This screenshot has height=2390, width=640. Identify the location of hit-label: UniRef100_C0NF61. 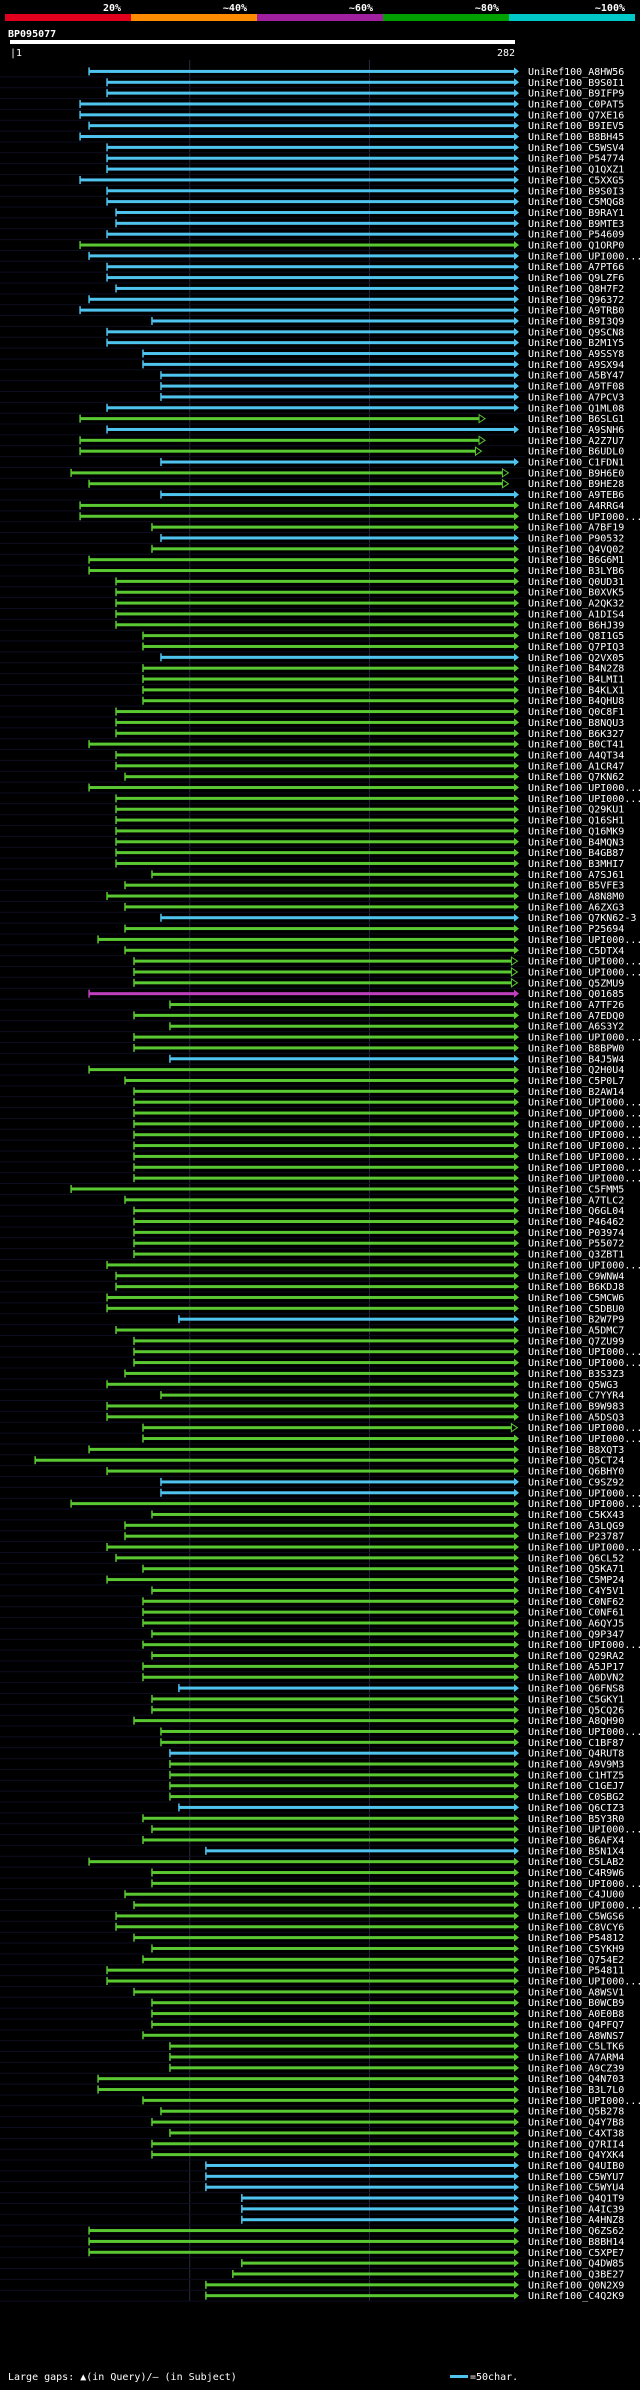
(576, 1613).